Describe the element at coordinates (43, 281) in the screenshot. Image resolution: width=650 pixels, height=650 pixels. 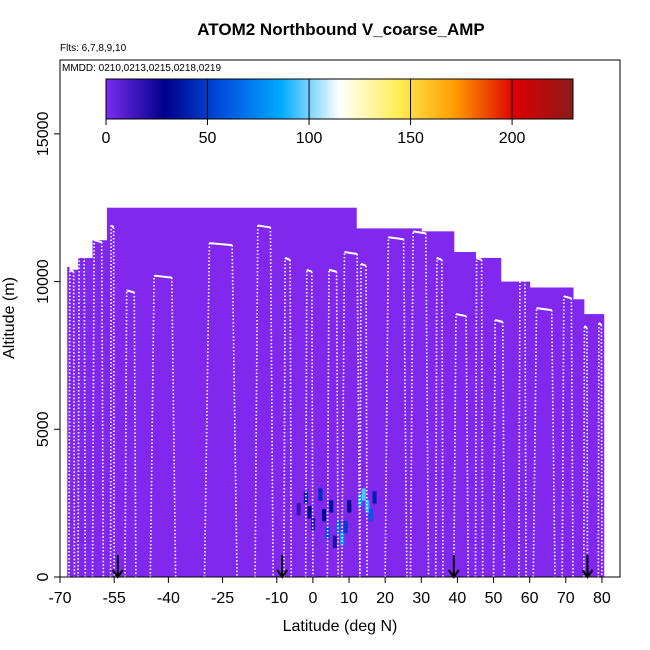
I see `y-tick-label: 10000` at that location.